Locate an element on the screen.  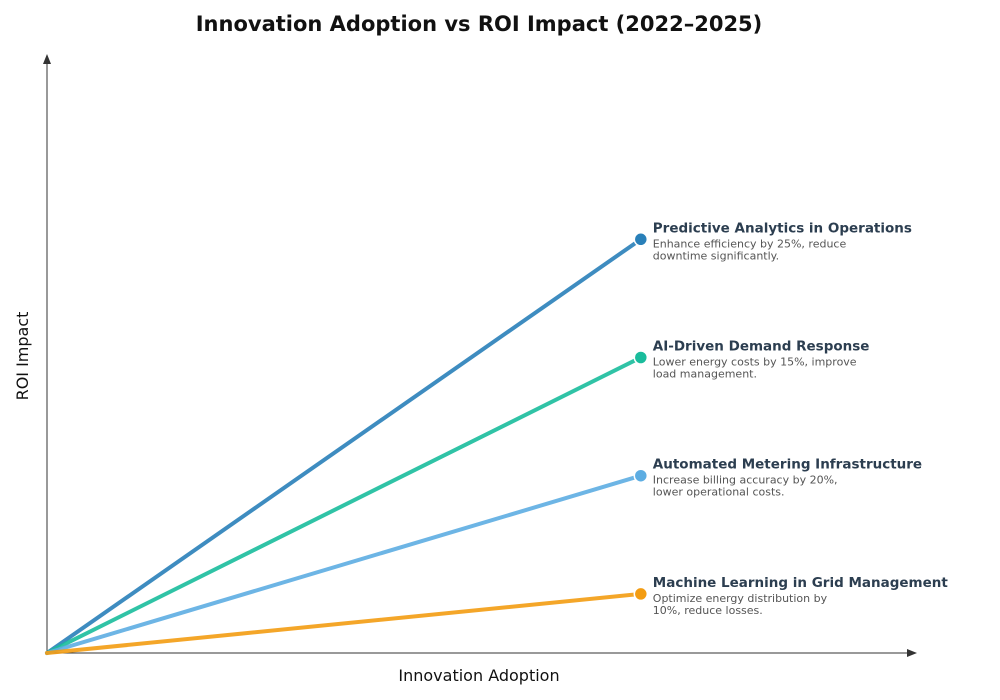
series-description-line: Lower energy costs by 15%, improve is located at coordinates (755, 362).